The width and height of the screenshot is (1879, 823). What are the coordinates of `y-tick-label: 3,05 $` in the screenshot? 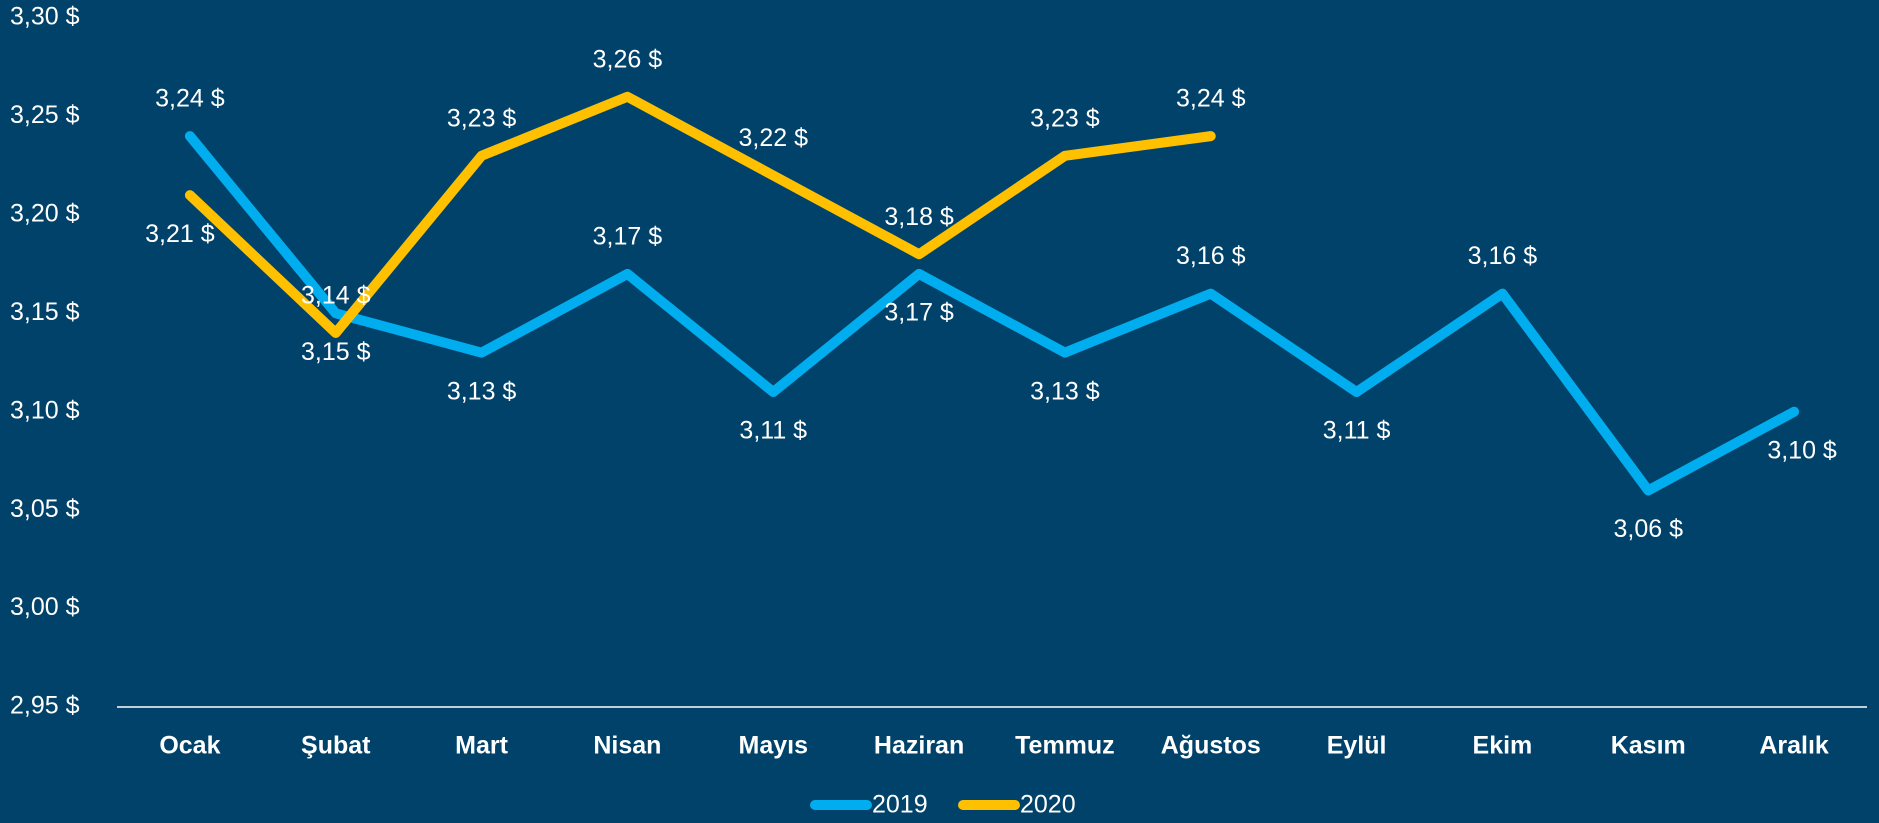 It's located at (45, 509).